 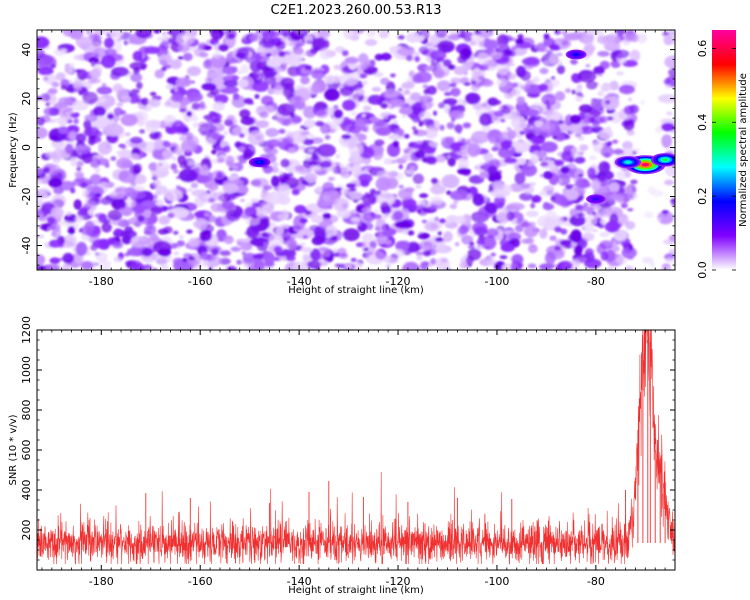 What do you see at coordinates (702, 196) in the screenshot?
I see `colorbar-tick-label: 0.2` at bounding box center [702, 196].